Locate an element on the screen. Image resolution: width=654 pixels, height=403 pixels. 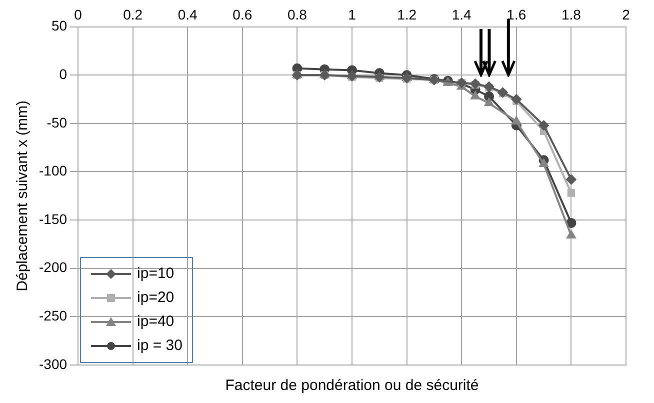
y-axis-title: Déplacement suivant x (mm) is located at coordinates (23, 196).